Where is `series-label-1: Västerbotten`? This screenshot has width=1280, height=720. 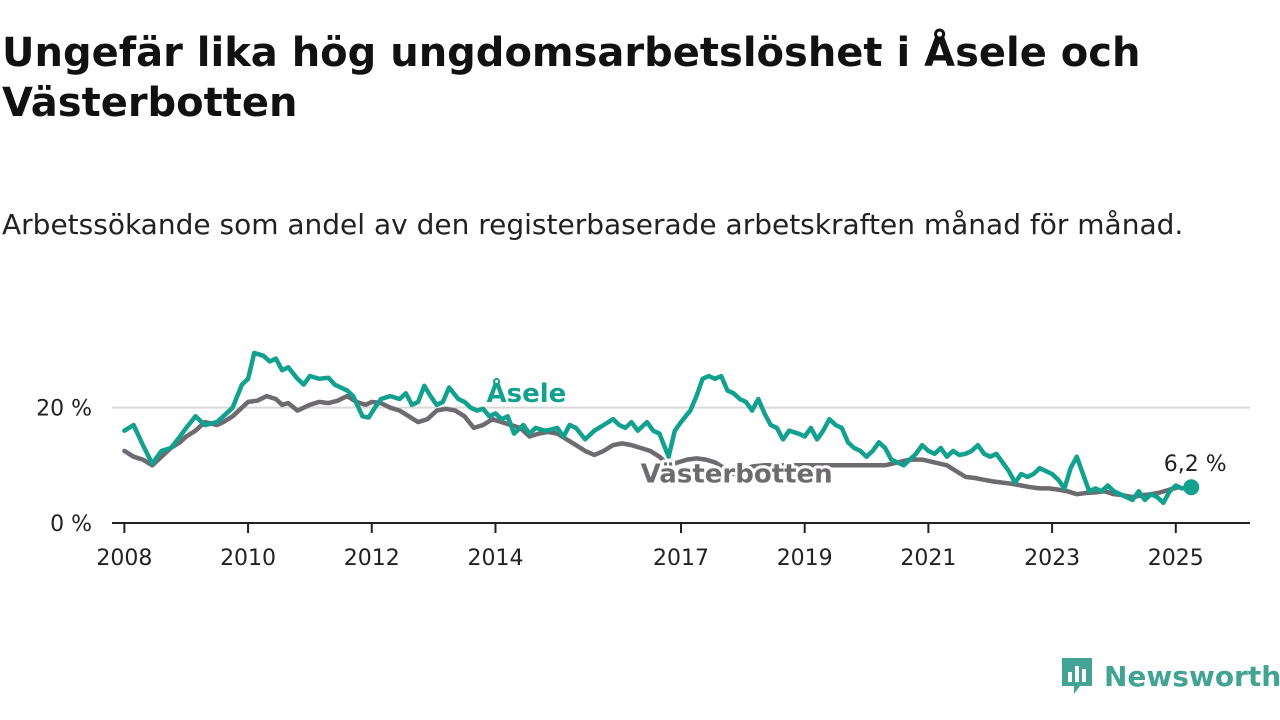 series-label-1: Västerbotten is located at coordinates (737, 475).